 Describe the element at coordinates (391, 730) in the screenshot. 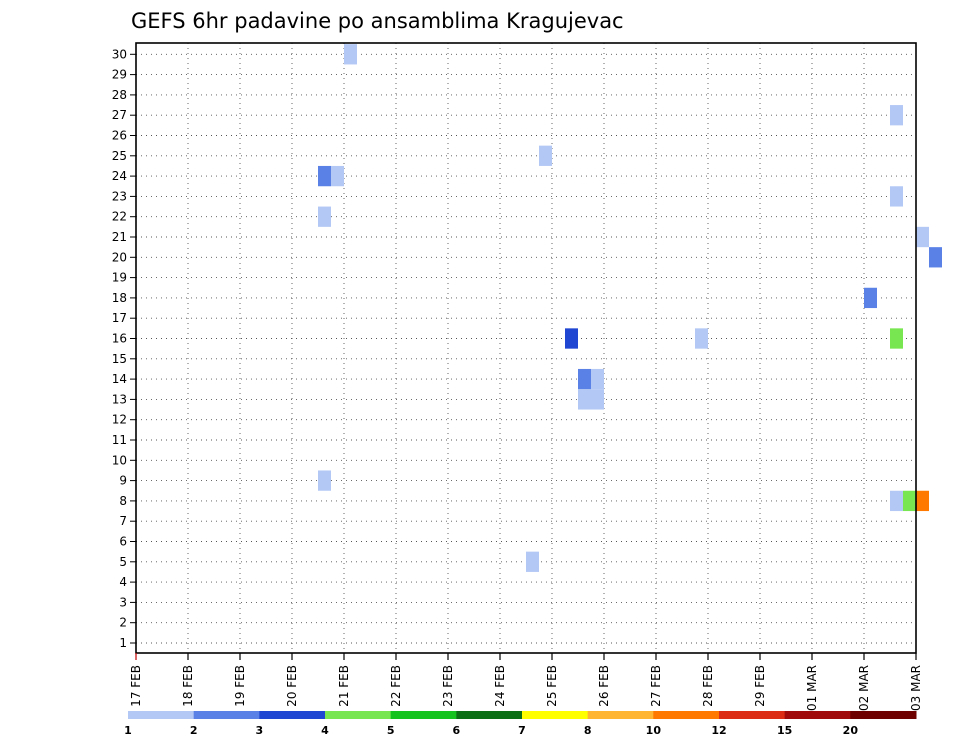

I see `legend-label: 5` at that location.